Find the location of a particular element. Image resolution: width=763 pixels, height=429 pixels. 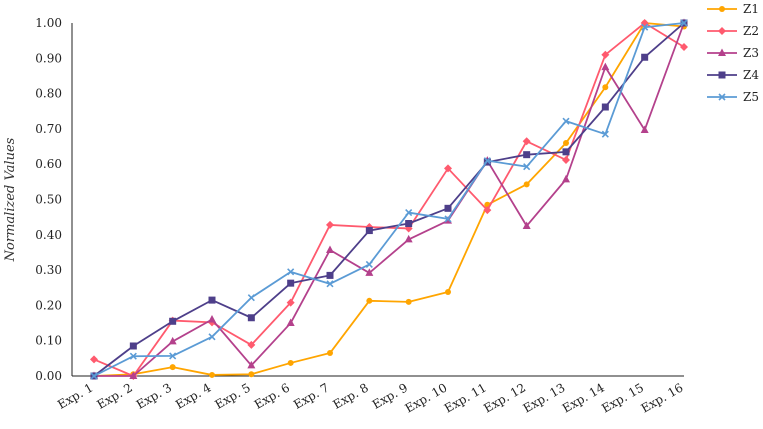

x-tick-label: Exp. 3 is located at coordinates (154, 395).